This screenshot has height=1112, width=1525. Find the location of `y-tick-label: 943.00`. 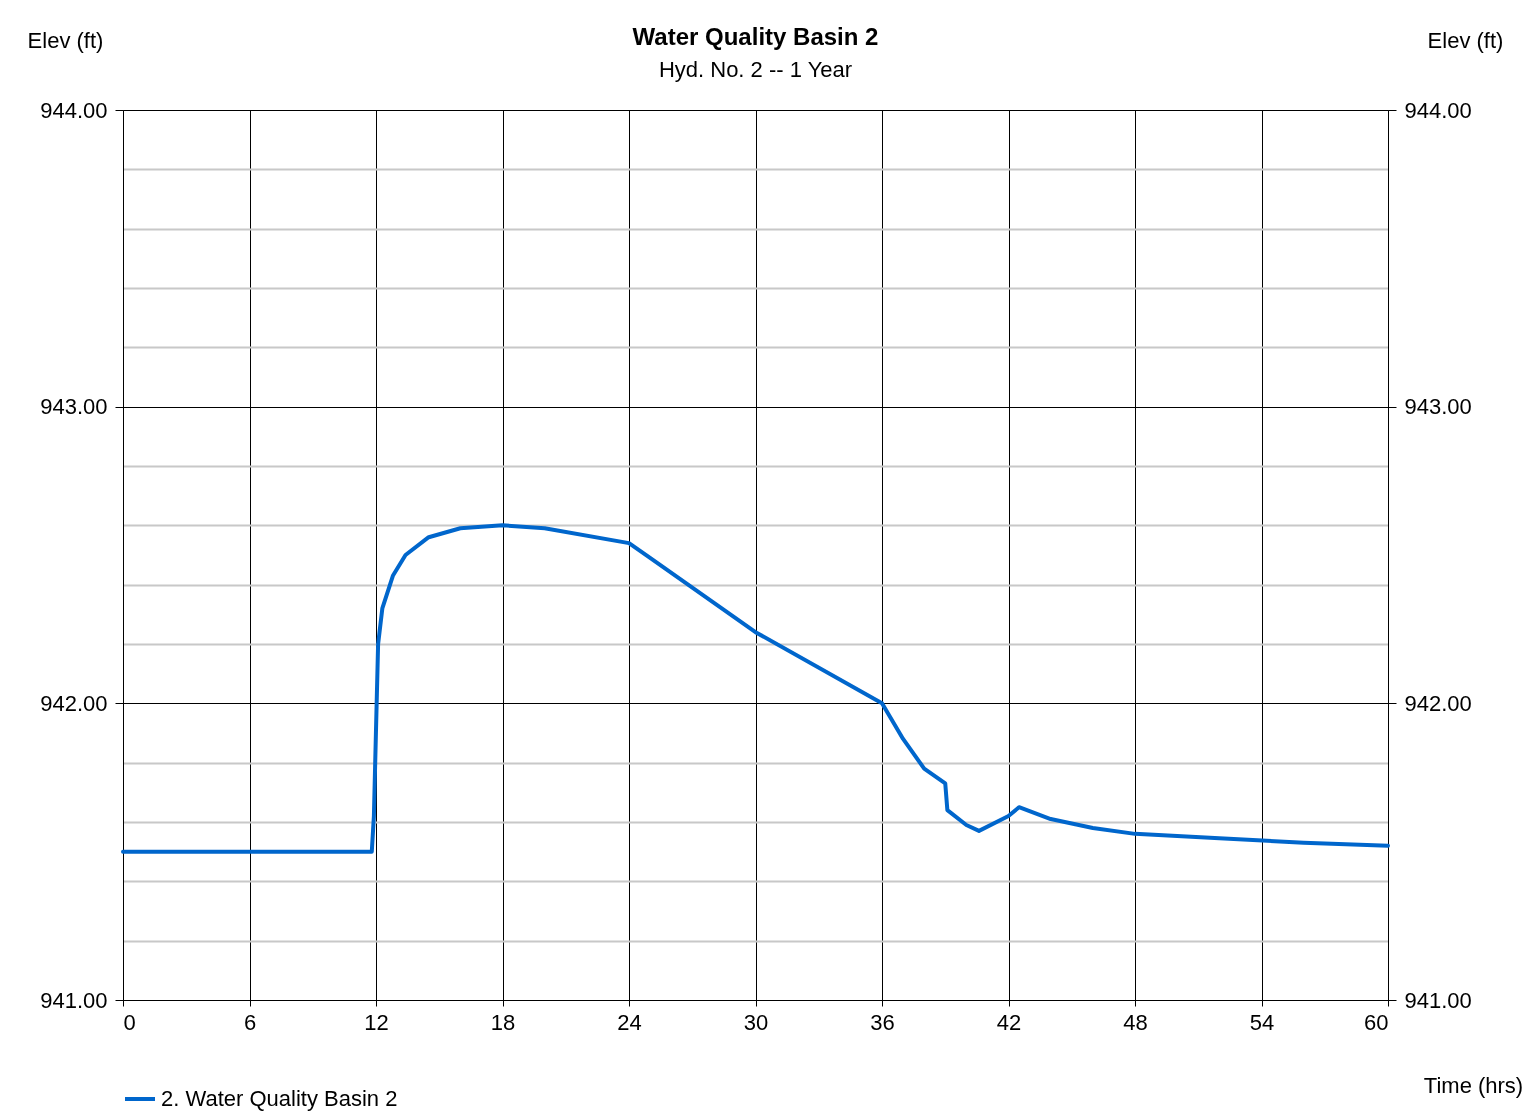

y-tick-label: 943.00 is located at coordinates (74, 407).